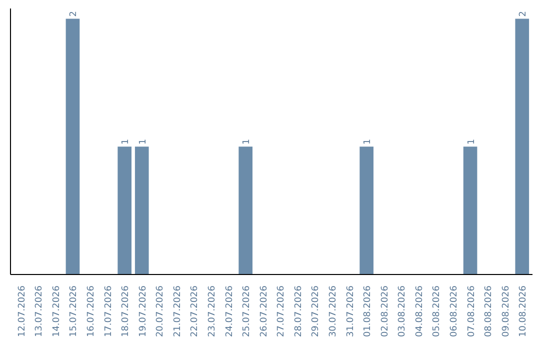  I want to click on x-tick-label: 15.07.2026, so click(74, 311).